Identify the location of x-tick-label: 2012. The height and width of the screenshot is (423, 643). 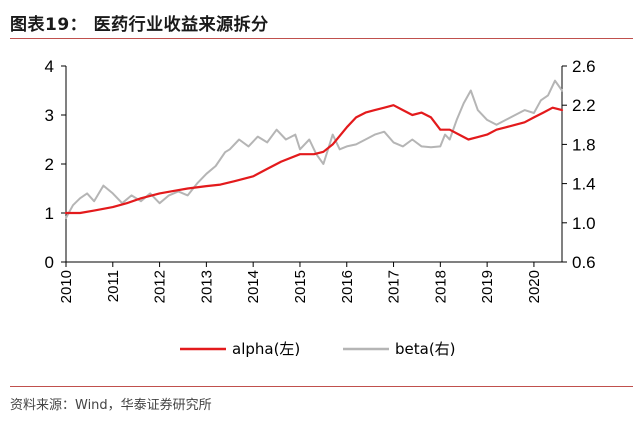
(160, 286).